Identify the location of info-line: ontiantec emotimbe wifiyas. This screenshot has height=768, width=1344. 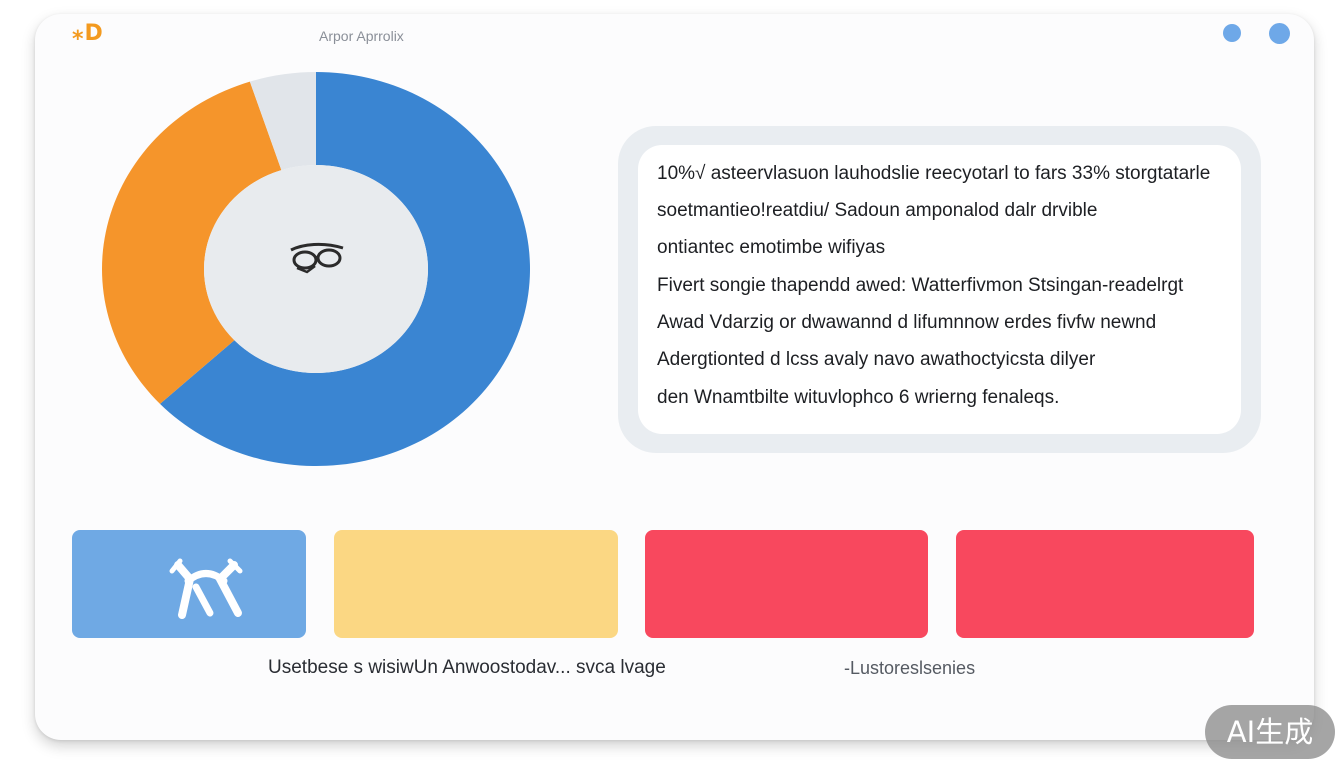
(771, 248).